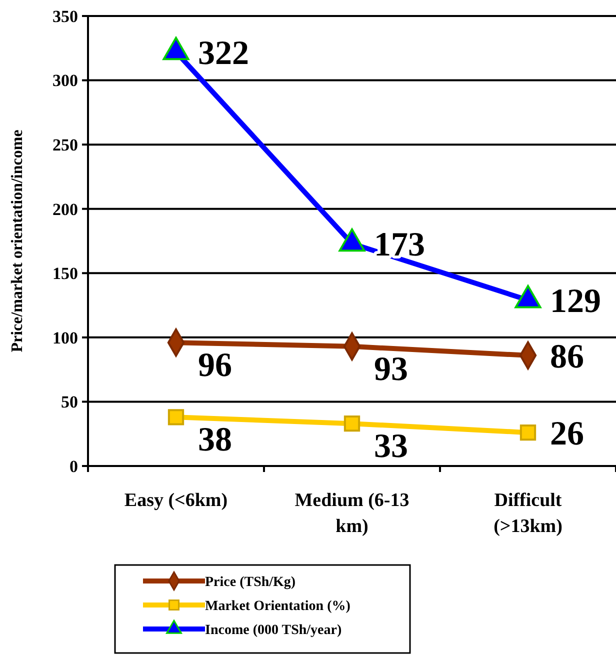 The image size is (616, 659). I want to click on data-label: 129, so click(575, 301).